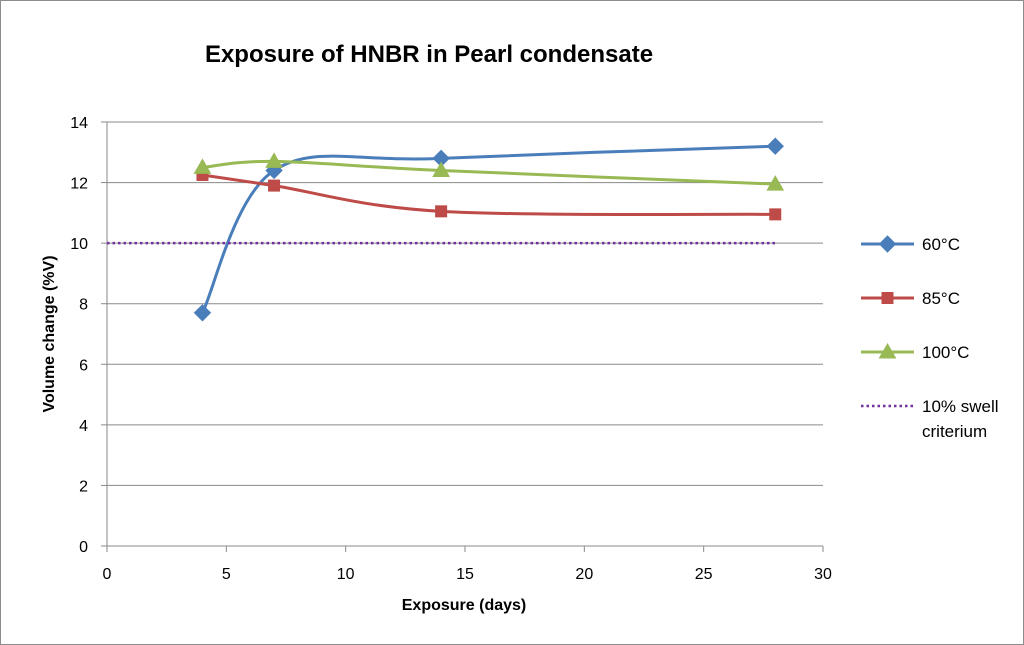  What do you see at coordinates (960, 419) in the screenshot?
I see `legend-label-4: 10% swell criterium` at bounding box center [960, 419].